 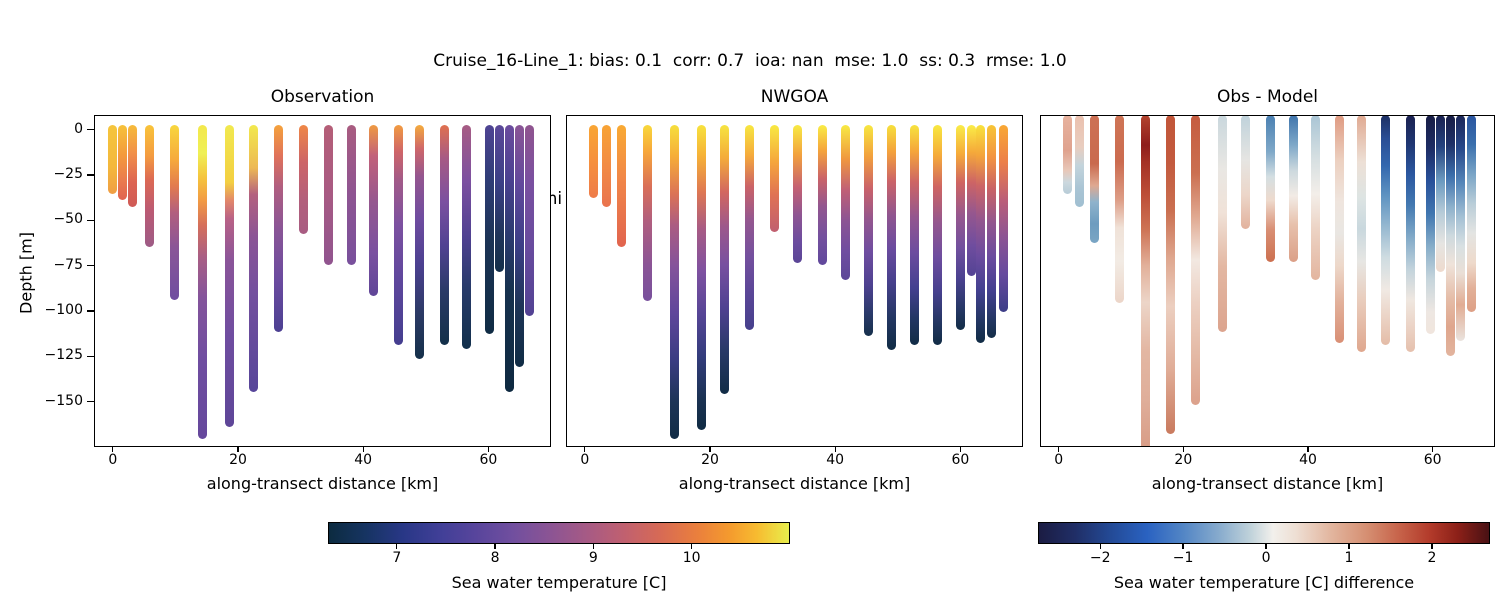 What do you see at coordinates (63, 355) in the screenshot?
I see `y-tick-label: −125` at bounding box center [63, 355].